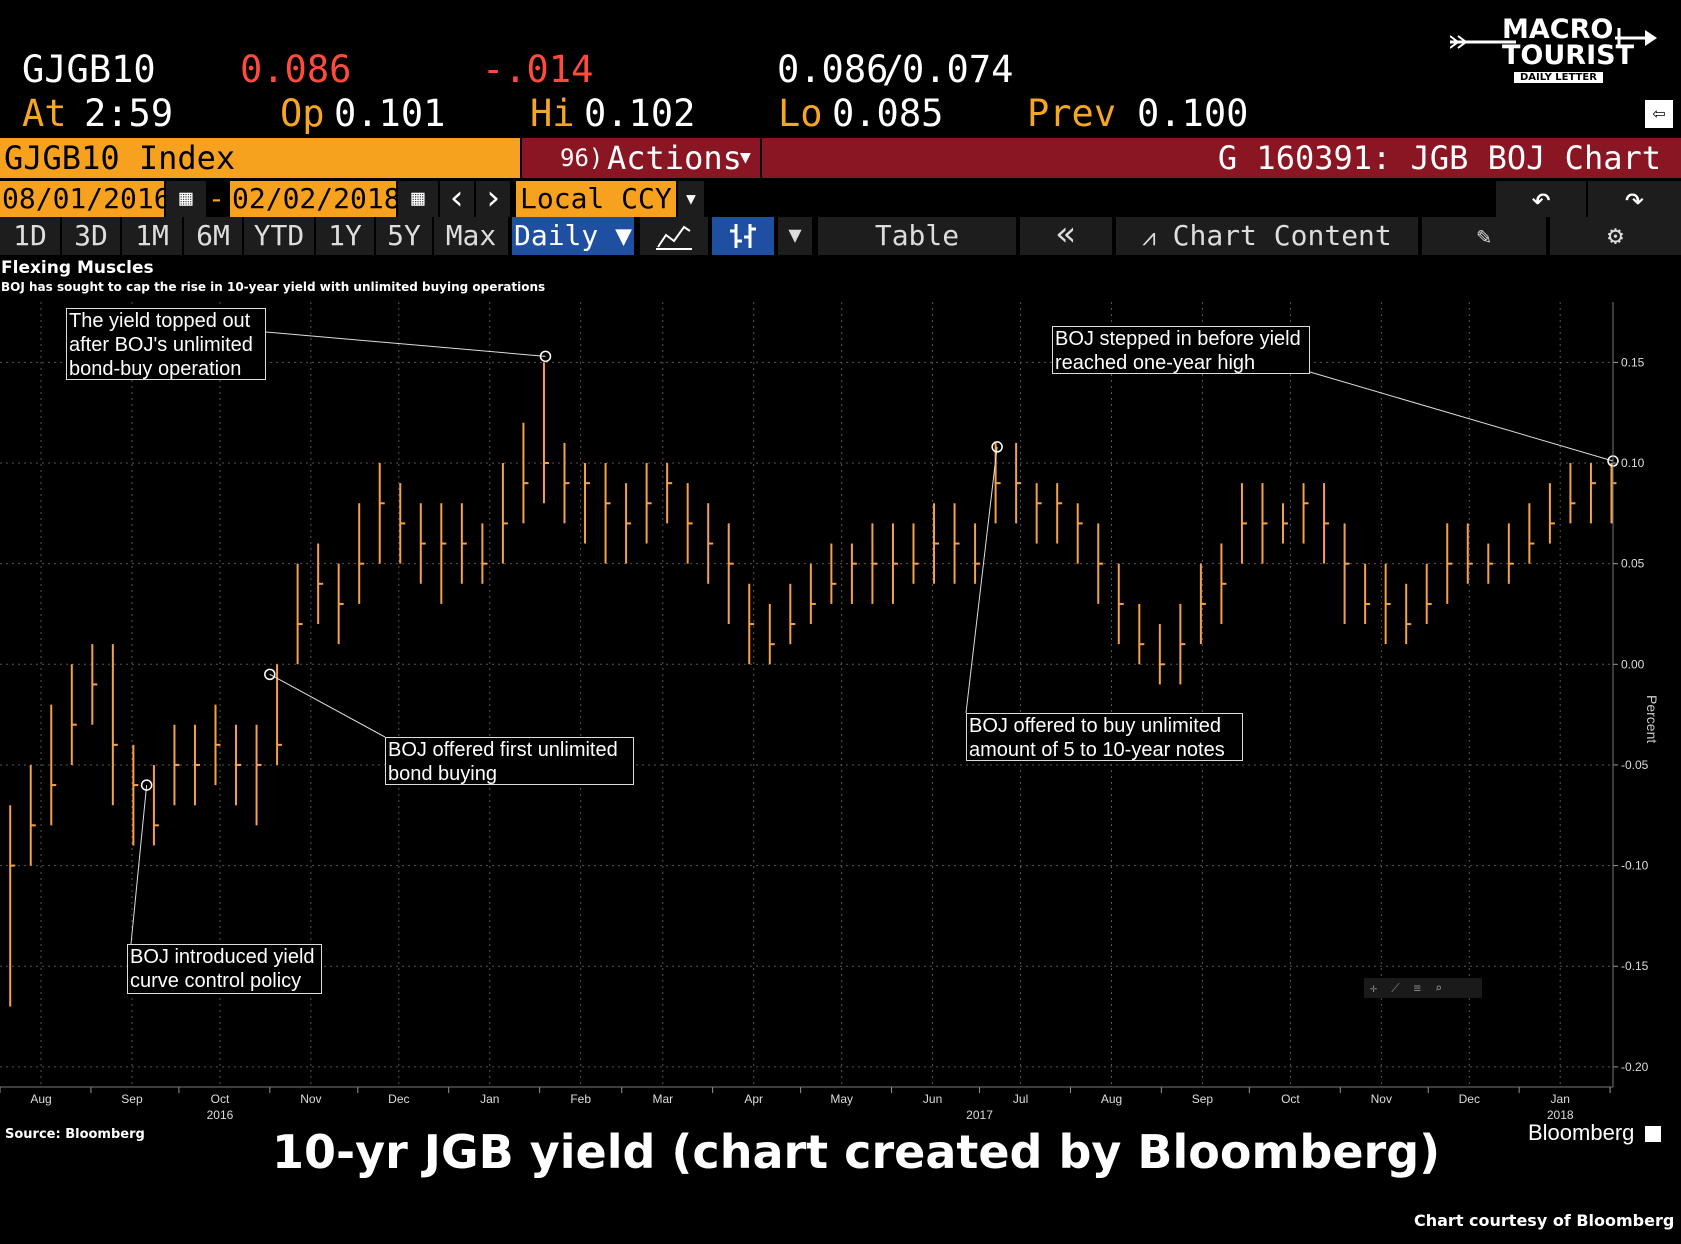  Describe the element at coordinates (1193, 113) in the screenshot. I see `prev-value: 0.100` at that location.